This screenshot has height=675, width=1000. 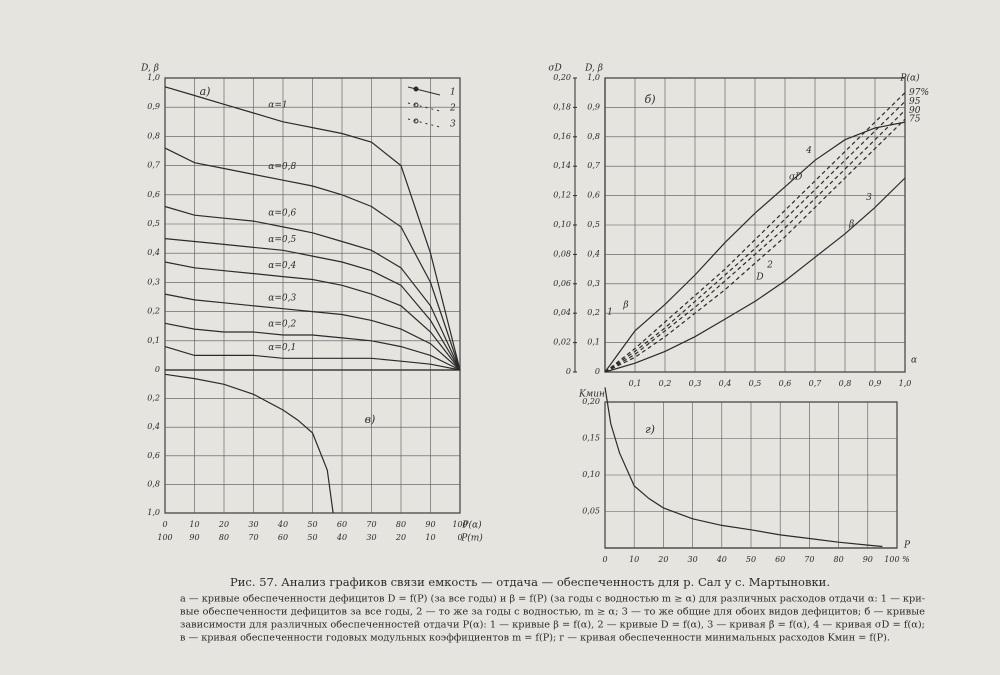 What do you see at coordinates (845, 383) in the screenshot?
I see `x-tick-label: 0,8` at bounding box center [845, 383].